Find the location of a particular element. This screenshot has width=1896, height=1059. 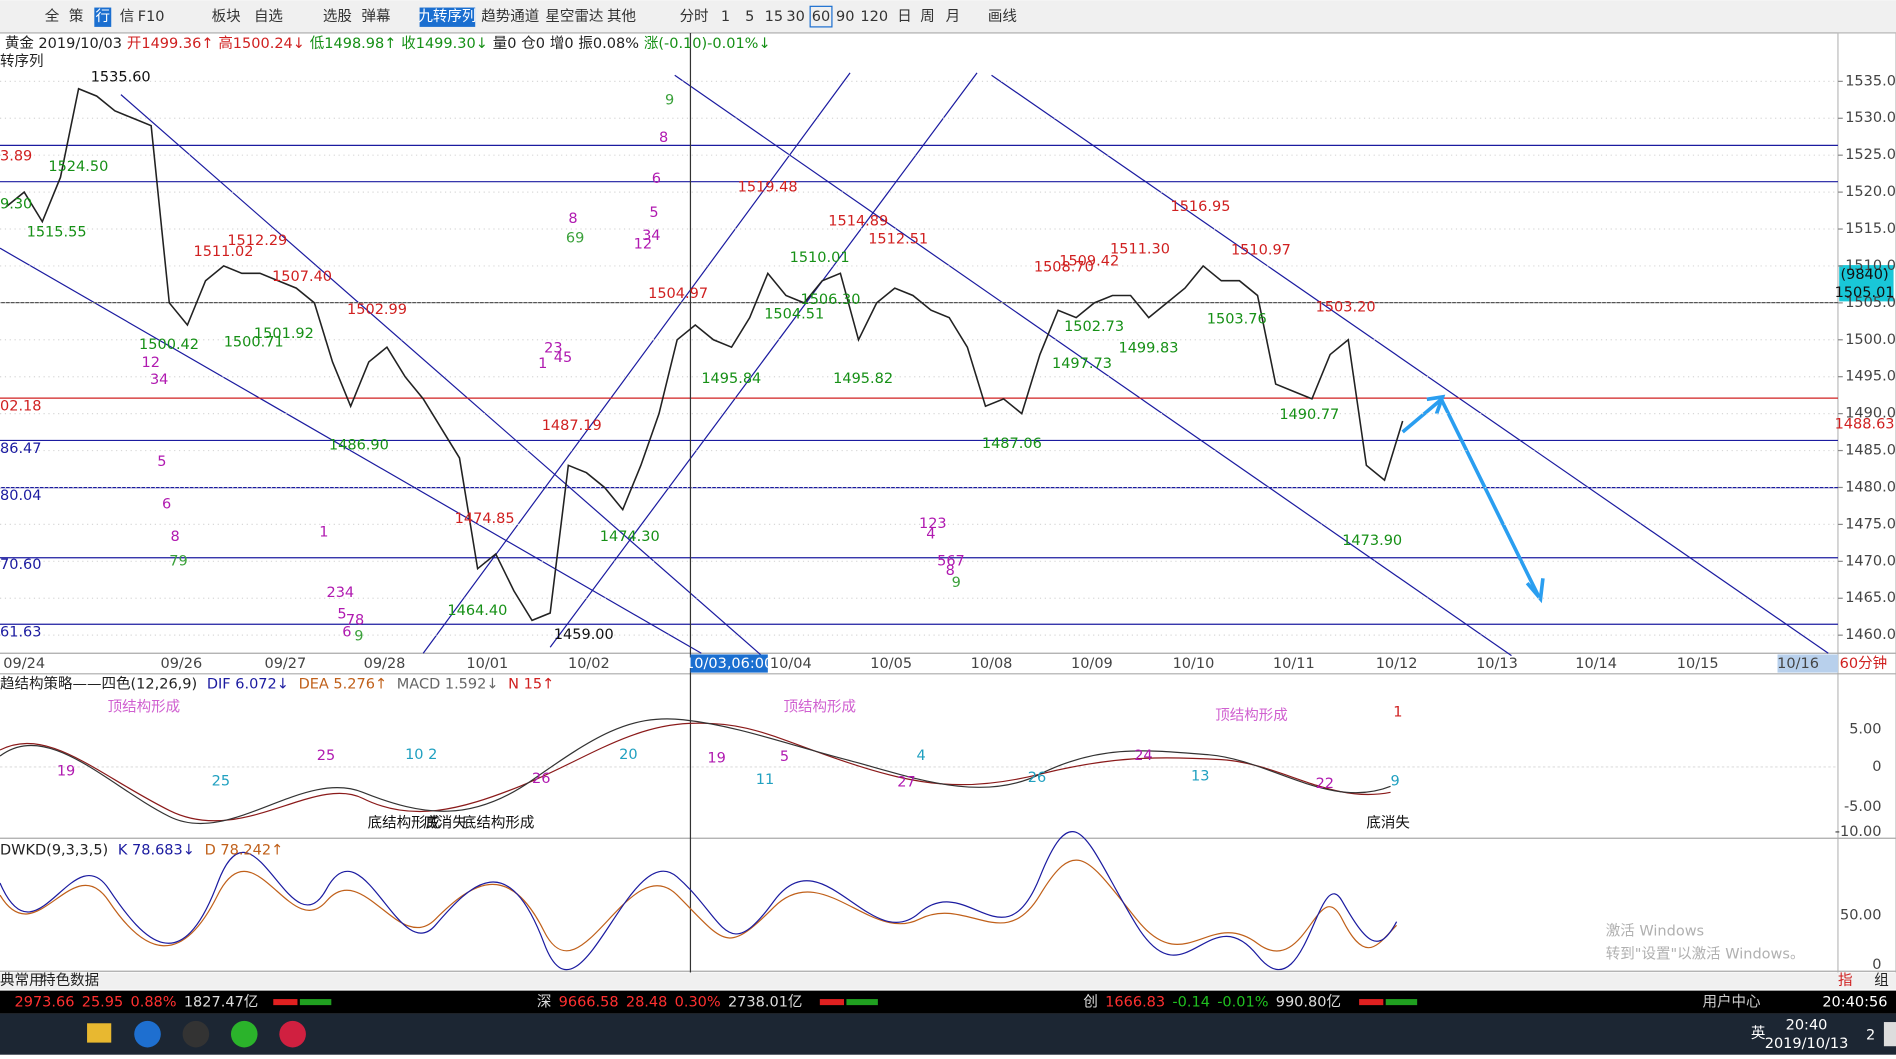

price-label: 1495.84 is located at coordinates (731, 379).